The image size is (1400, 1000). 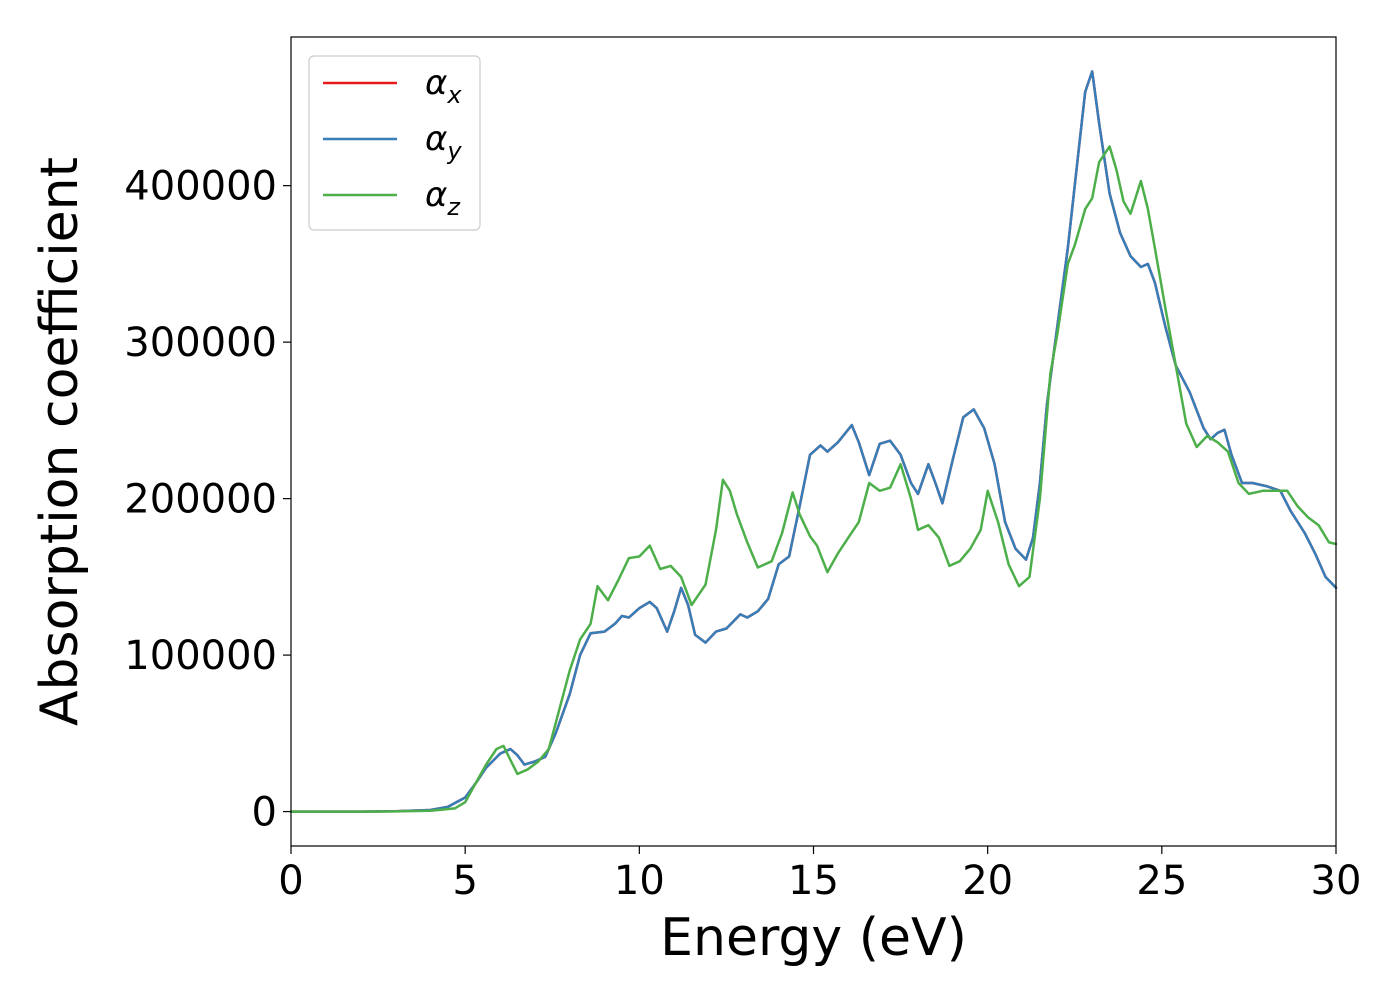 What do you see at coordinates (443, 198) in the screenshot?
I see `legend-label-z: αz` at bounding box center [443, 198].